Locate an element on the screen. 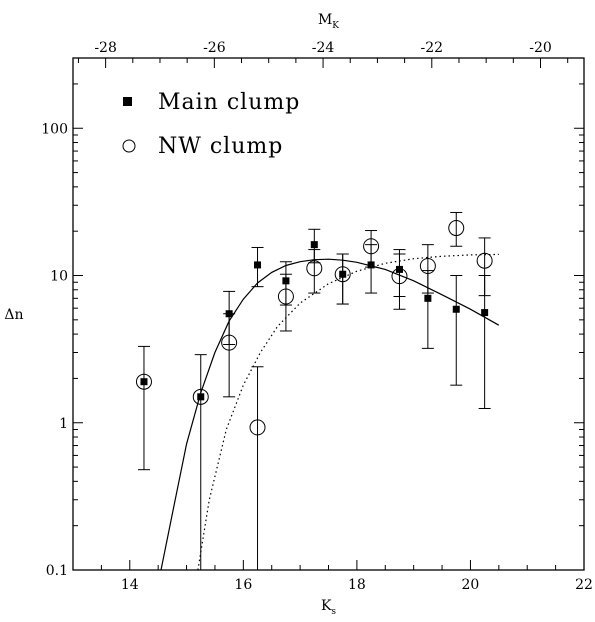 Image resolution: width=595 pixels, height=622 pixels. top-tick-label: -24 is located at coordinates (323, 48).